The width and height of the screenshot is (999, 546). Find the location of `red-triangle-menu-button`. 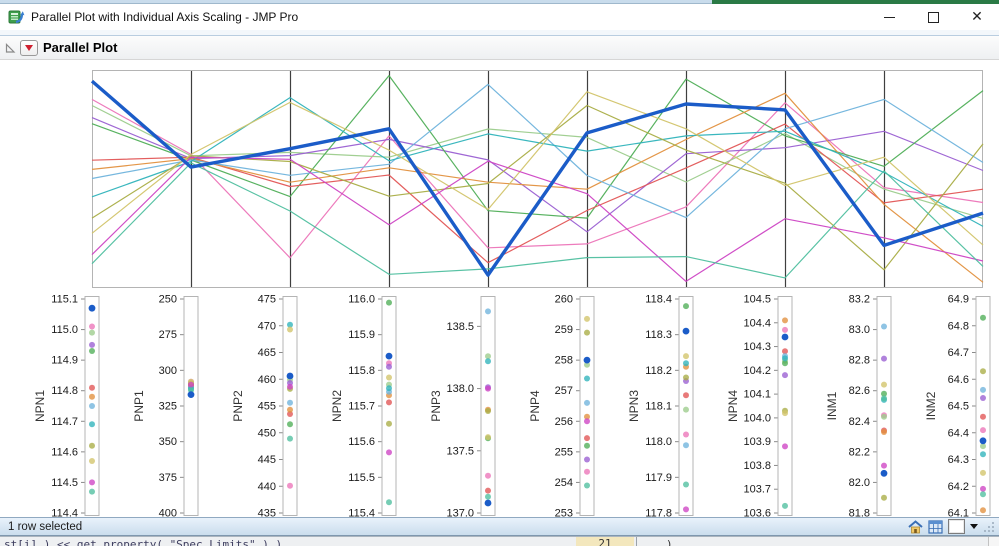

red-triangle-menu-button is located at coordinates (29, 47).